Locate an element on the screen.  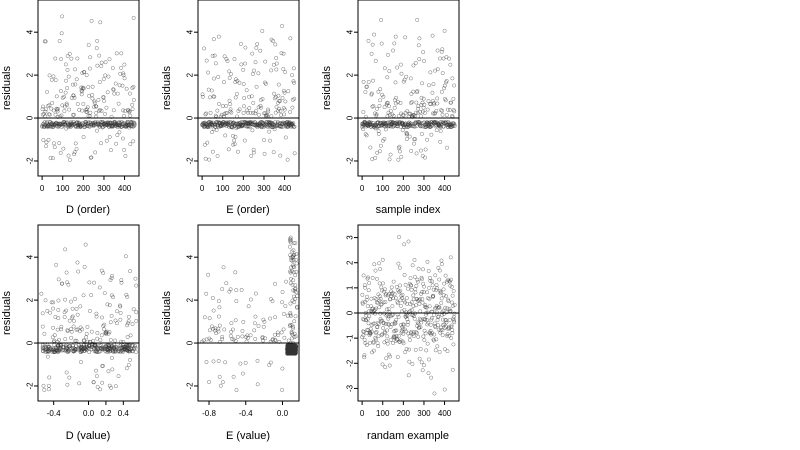
y-tick-label: 2 is located at coordinates (190, 74).